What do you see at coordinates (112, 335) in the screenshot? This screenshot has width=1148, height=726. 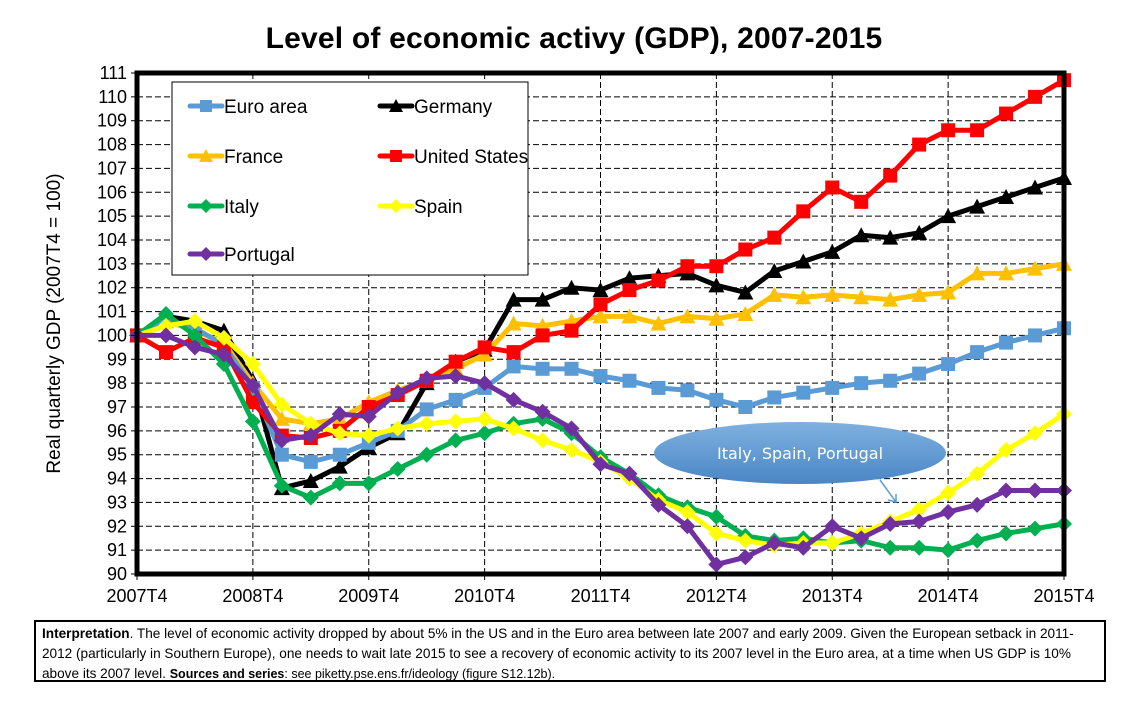 I see `y-tick-label: 100` at bounding box center [112, 335].